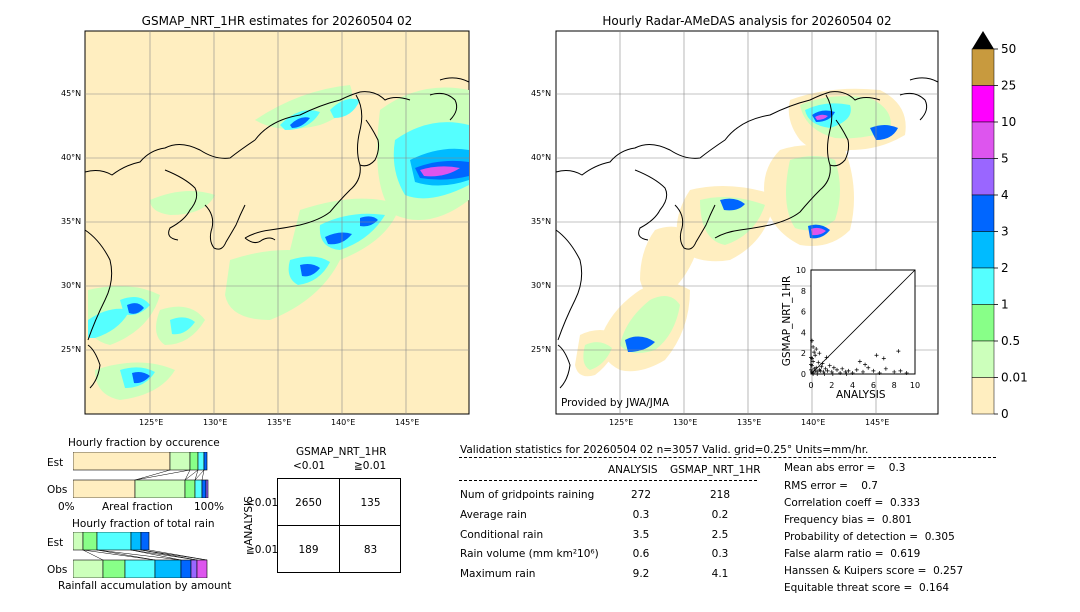 Image resolution: width=1080 pixels, height=612 pixels. Describe the element at coordinates (71, 221) in the screenshot. I see `lat-label: 35°N` at that location.